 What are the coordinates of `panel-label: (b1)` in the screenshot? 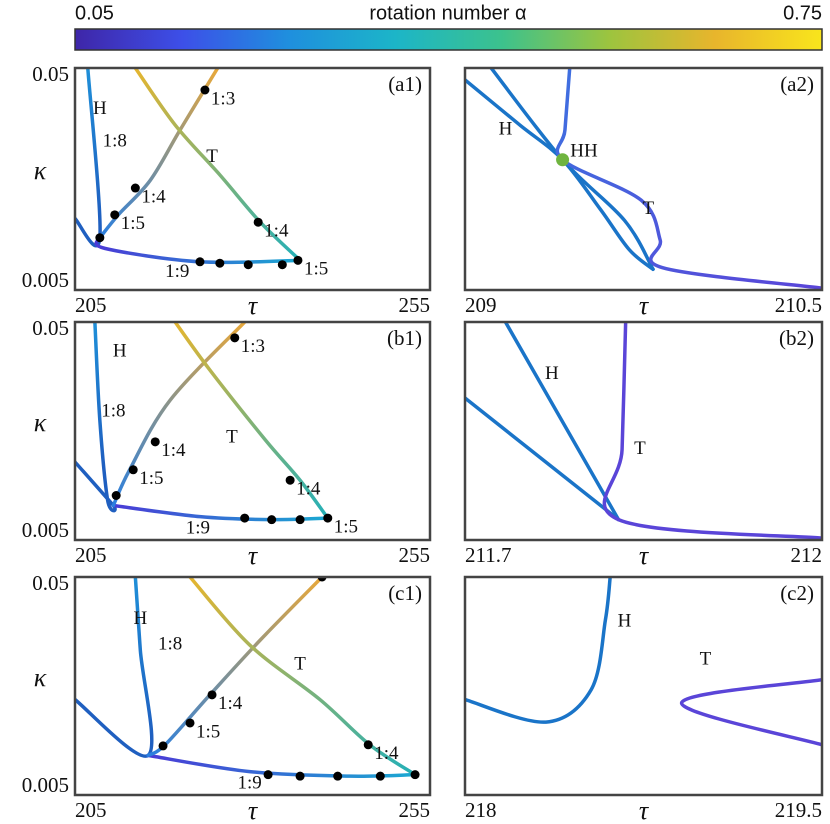 It's located at (404, 338).